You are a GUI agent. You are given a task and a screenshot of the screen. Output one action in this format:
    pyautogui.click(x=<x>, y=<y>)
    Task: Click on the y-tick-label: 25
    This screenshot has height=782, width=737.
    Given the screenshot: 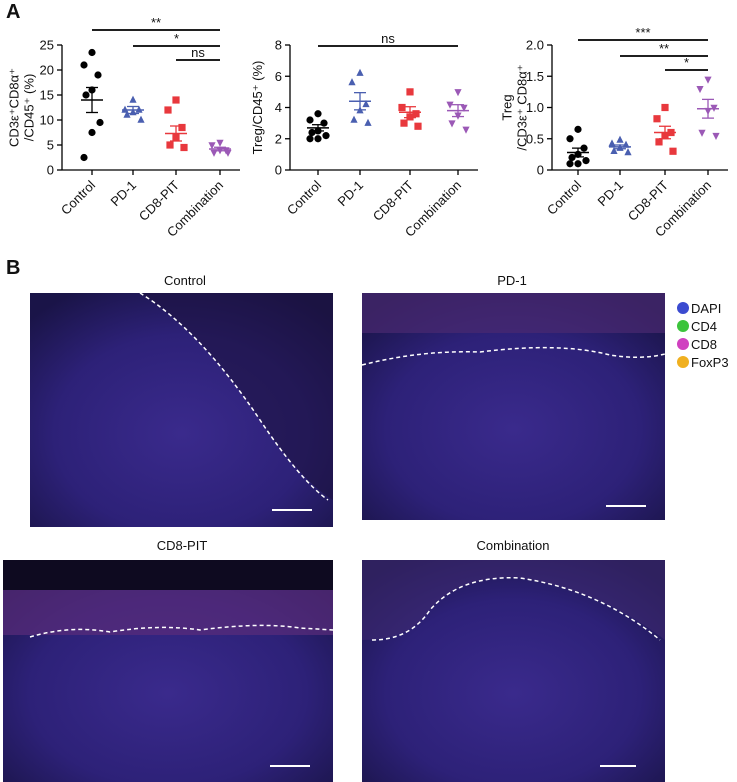 What is the action you would take?
    pyautogui.click(x=47, y=45)
    